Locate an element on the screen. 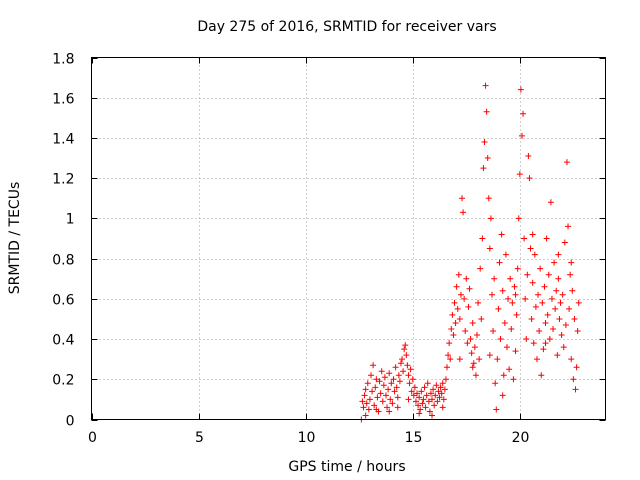  y-tick-label: 0.4 is located at coordinates (63, 341).